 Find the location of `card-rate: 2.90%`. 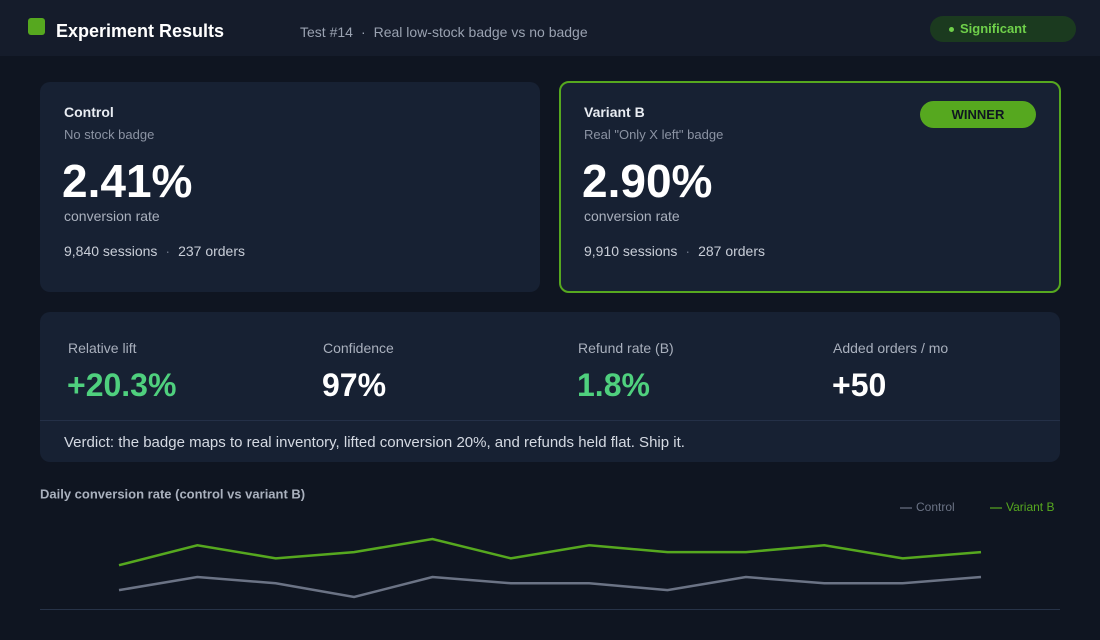

card-rate: 2.90% is located at coordinates (647, 181).